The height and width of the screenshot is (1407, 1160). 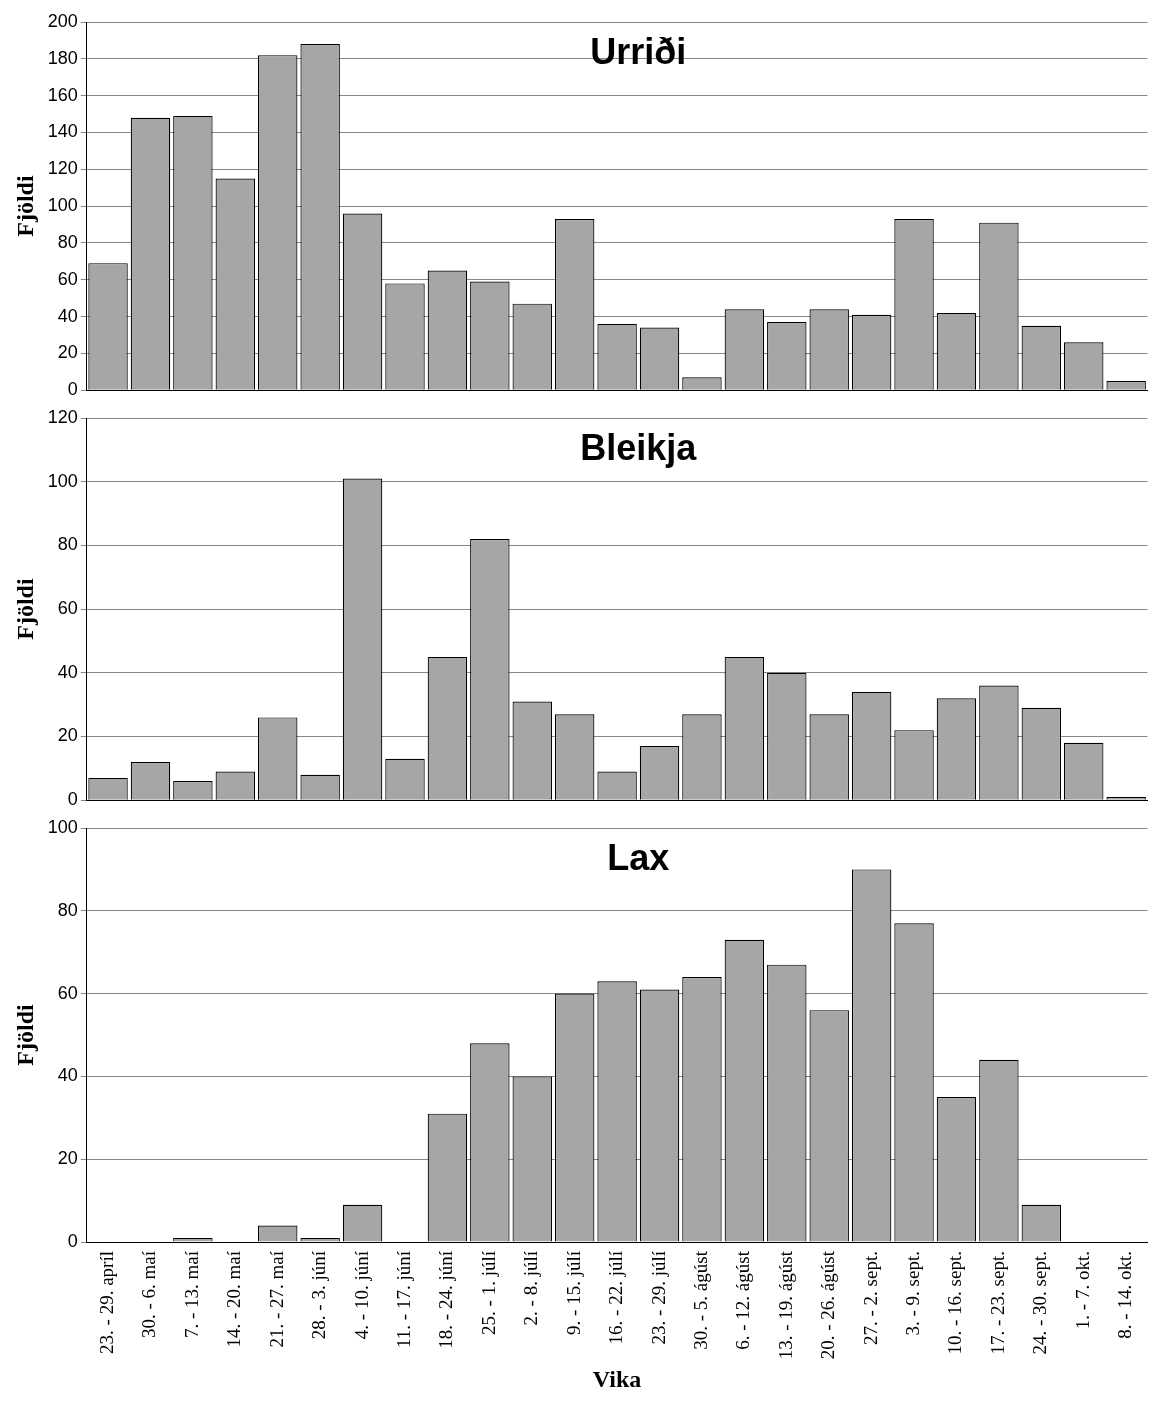 I want to click on x-tick-label: 11. - 17. júní, so click(x=403, y=1299).